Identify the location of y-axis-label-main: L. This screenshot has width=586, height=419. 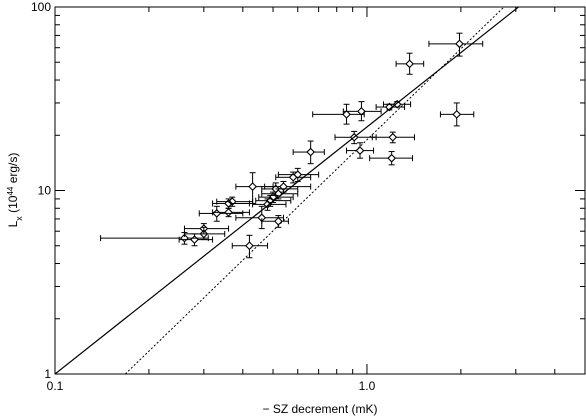
(13, 223).